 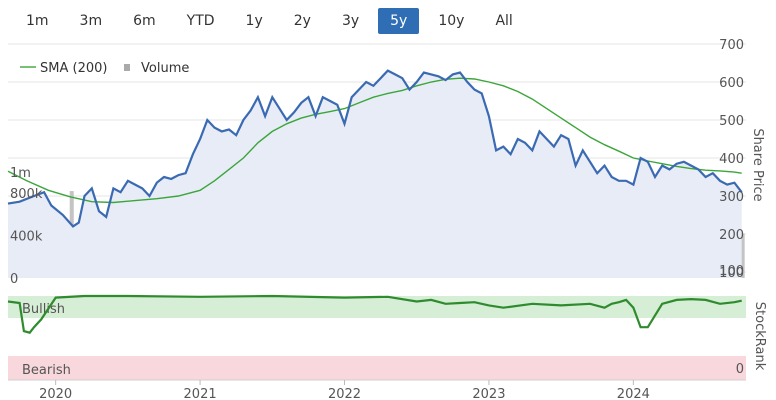 What do you see at coordinates (377, 368) in the screenshot?
I see `bearish-band` at bounding box center [377, 368].